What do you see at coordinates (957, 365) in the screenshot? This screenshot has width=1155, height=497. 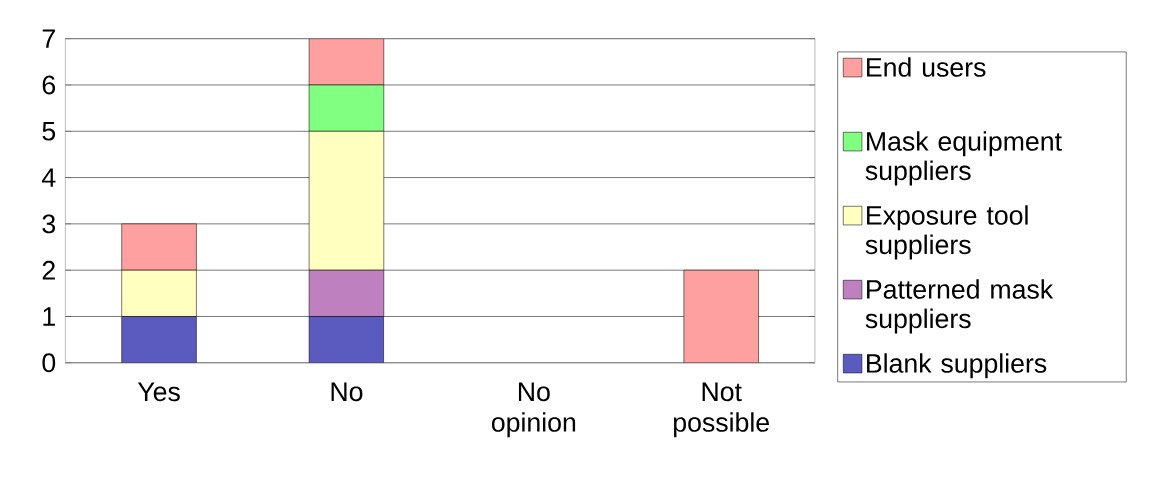 I see `legend-label: Blank suppliers` at bounding box center [957, 365].